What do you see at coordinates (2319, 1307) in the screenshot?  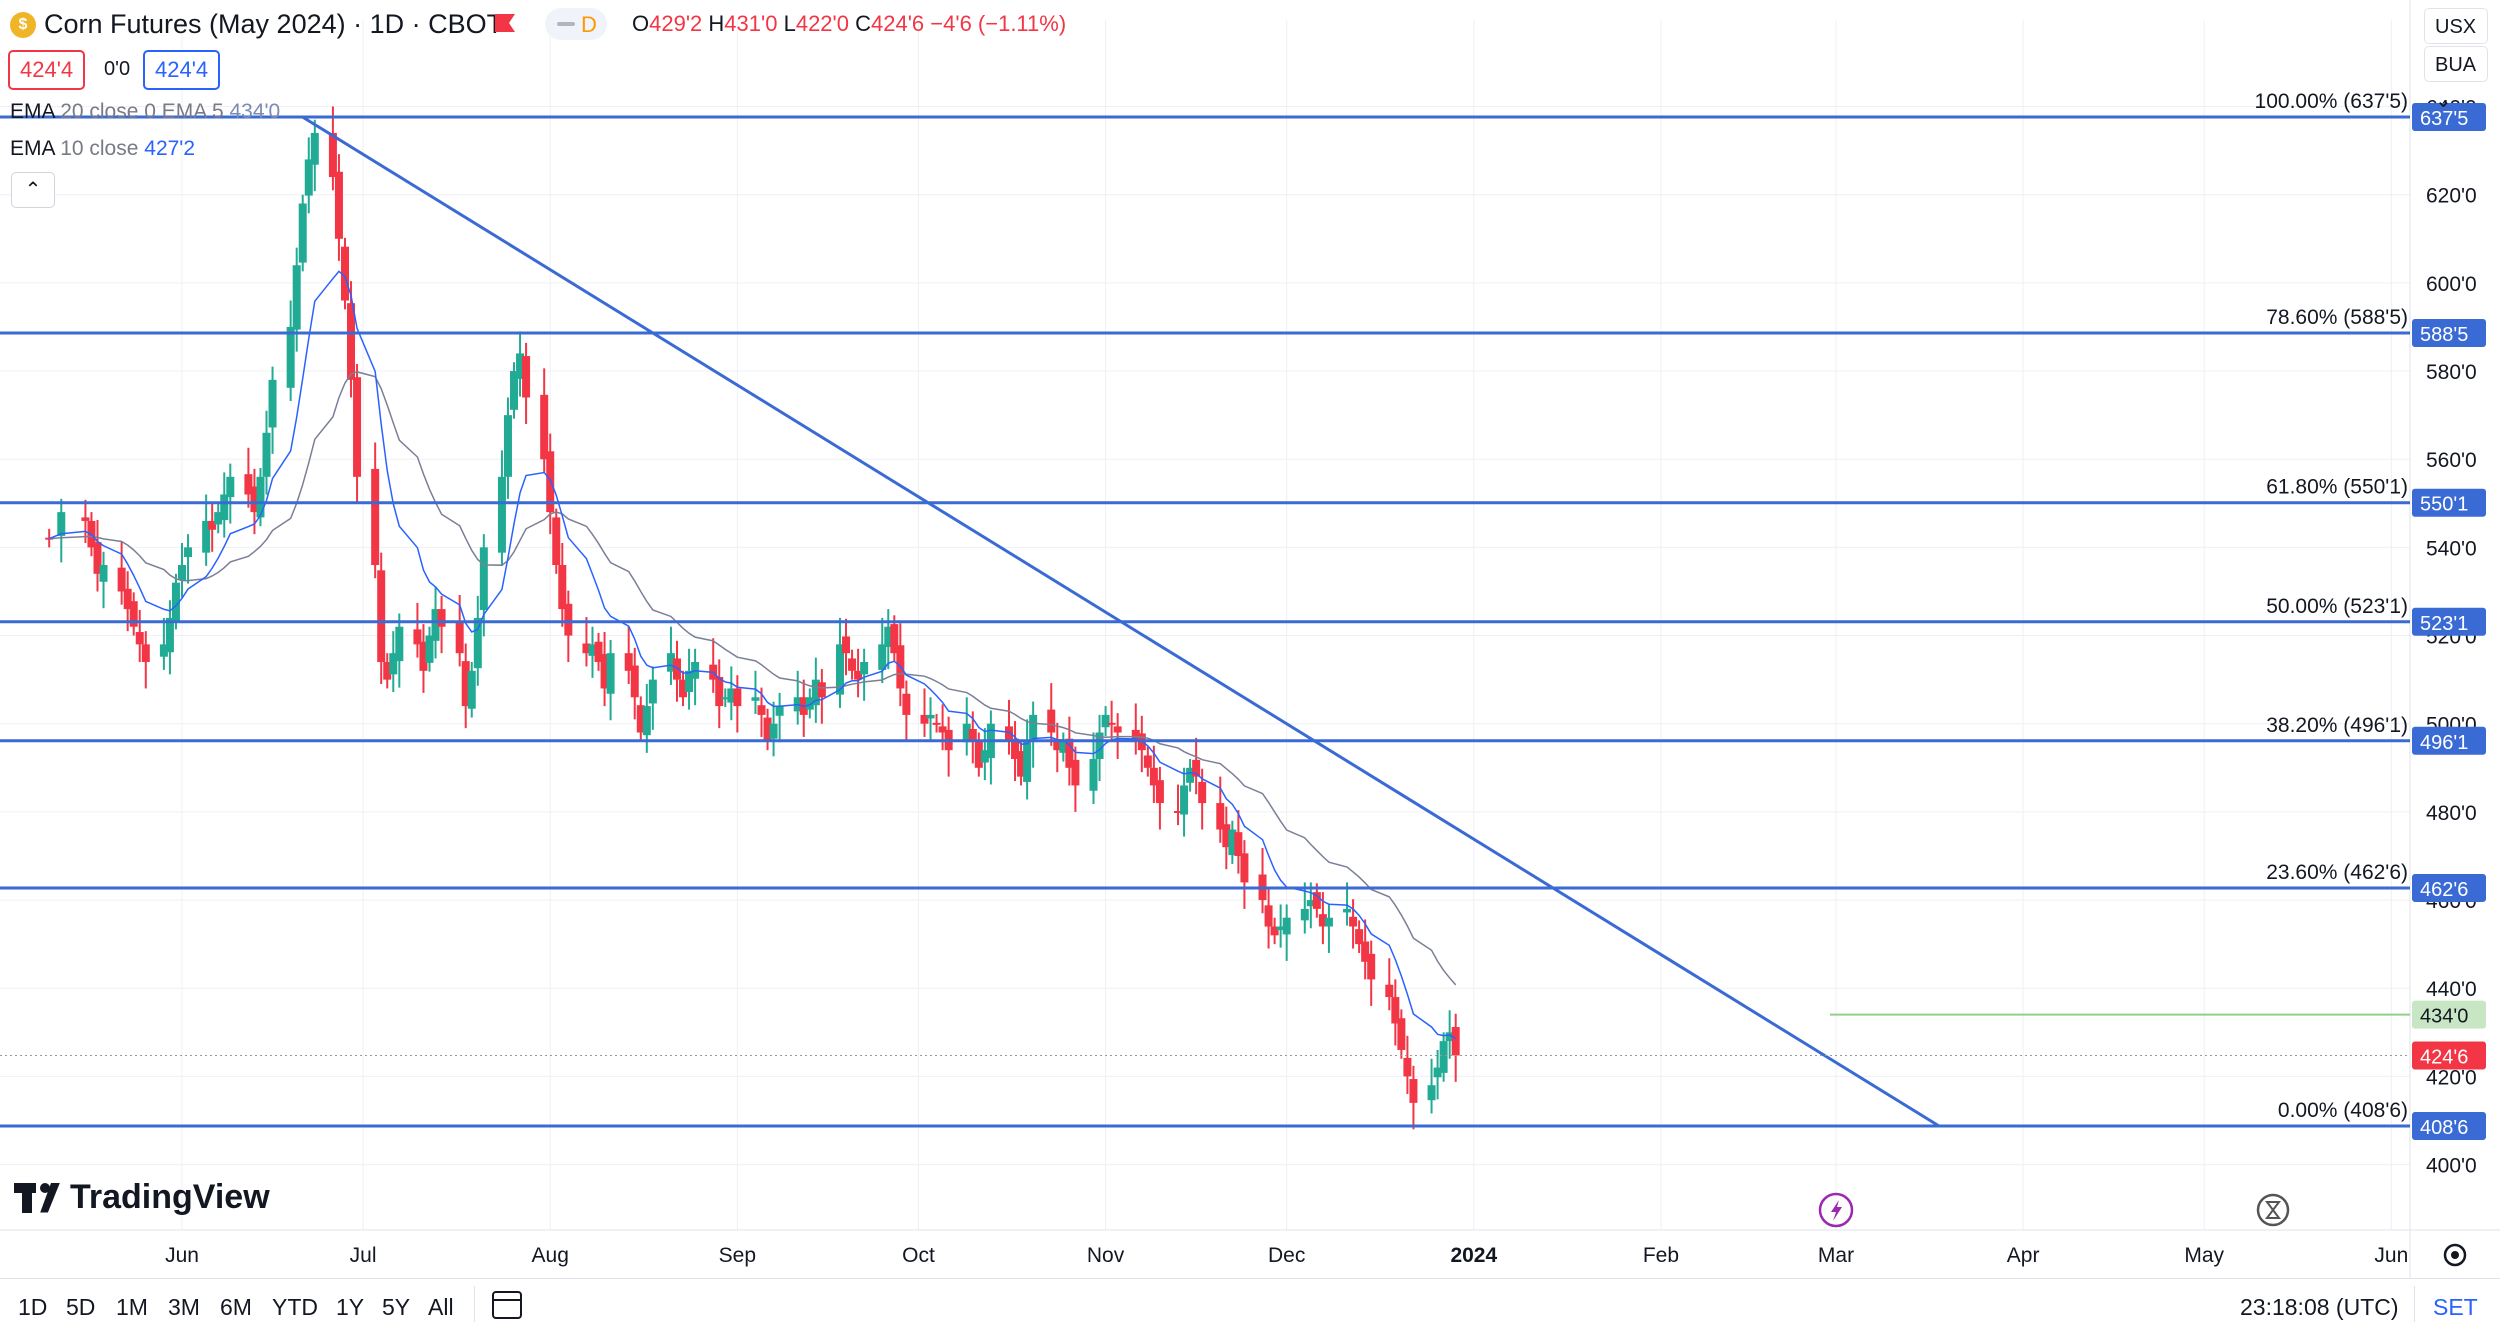 I see `utc-clock: 23:18:08 (UTC)` at bounding box center [2319, 1307].